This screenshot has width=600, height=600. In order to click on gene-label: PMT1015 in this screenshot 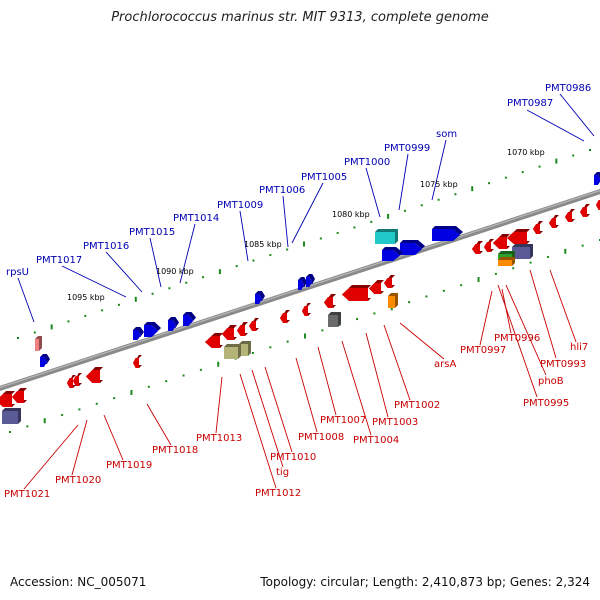, I will do `click(152, 232)`.